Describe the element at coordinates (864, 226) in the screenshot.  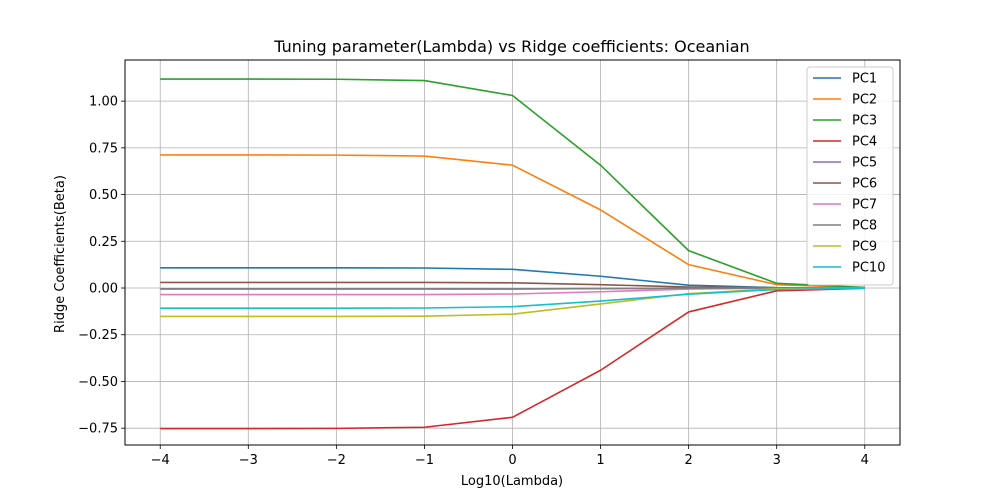
I see `legend-label: PC8` at that location.